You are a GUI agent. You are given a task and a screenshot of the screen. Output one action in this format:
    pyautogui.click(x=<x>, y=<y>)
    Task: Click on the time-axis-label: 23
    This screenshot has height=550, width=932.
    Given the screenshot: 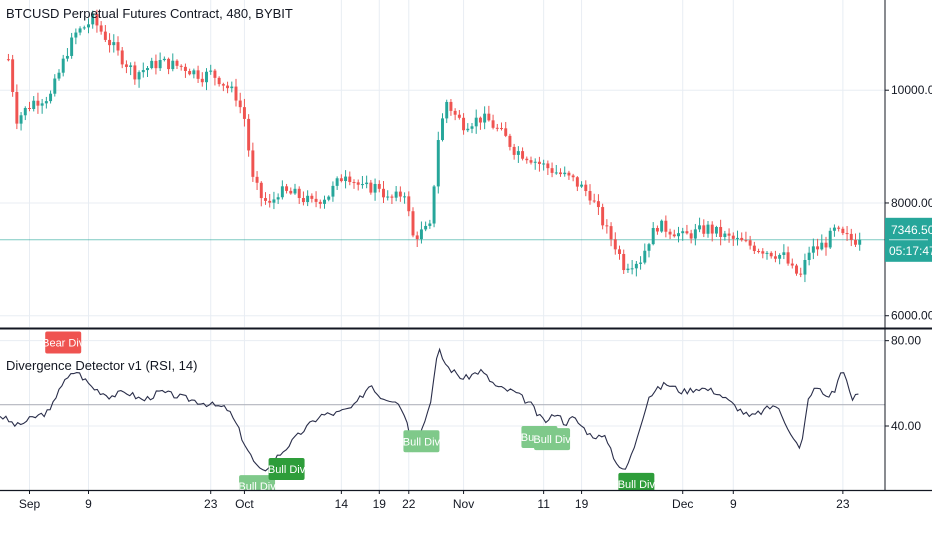 What is the action you would take?
    pyautogui.click(x=843, y=504)
    